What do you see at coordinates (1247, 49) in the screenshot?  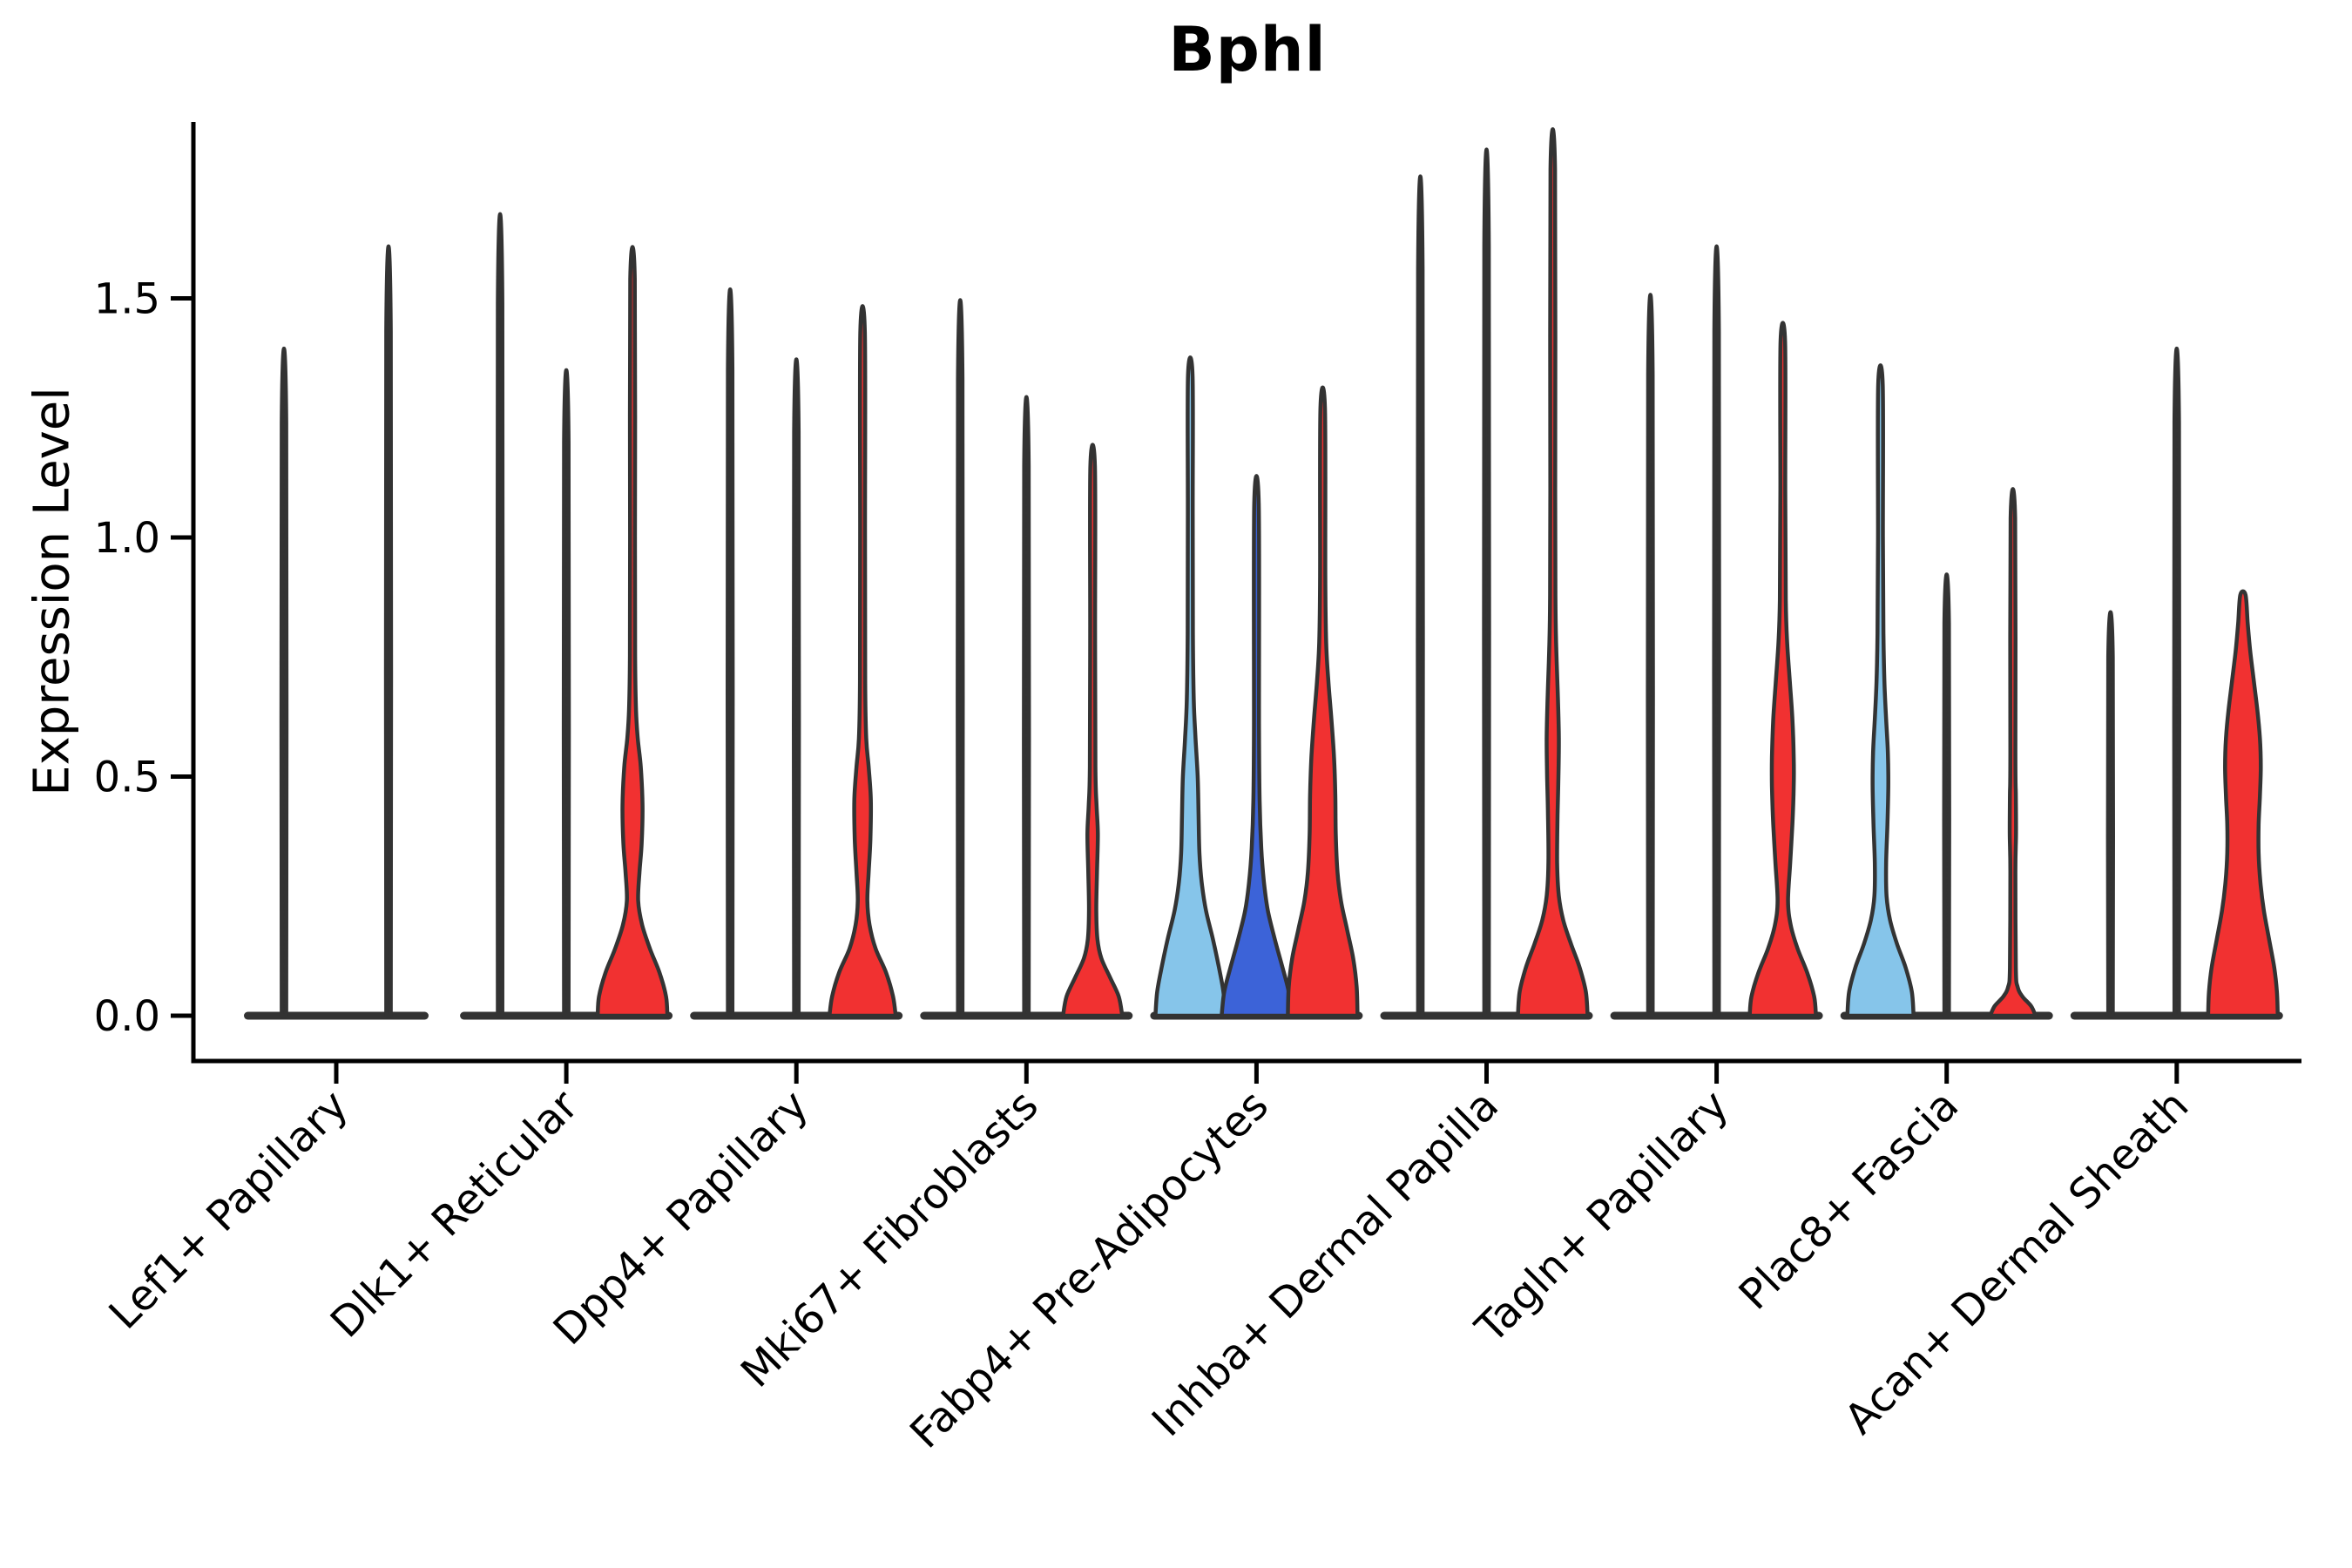 I see `chart-title: Bphl` at bounding box center [1247, 49].